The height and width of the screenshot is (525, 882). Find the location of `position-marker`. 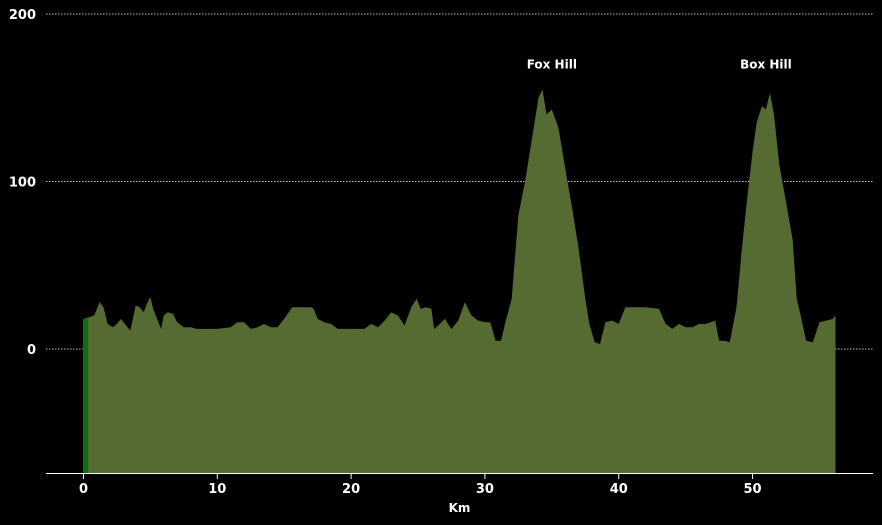

position-marker is located at coordinates (85, 395).